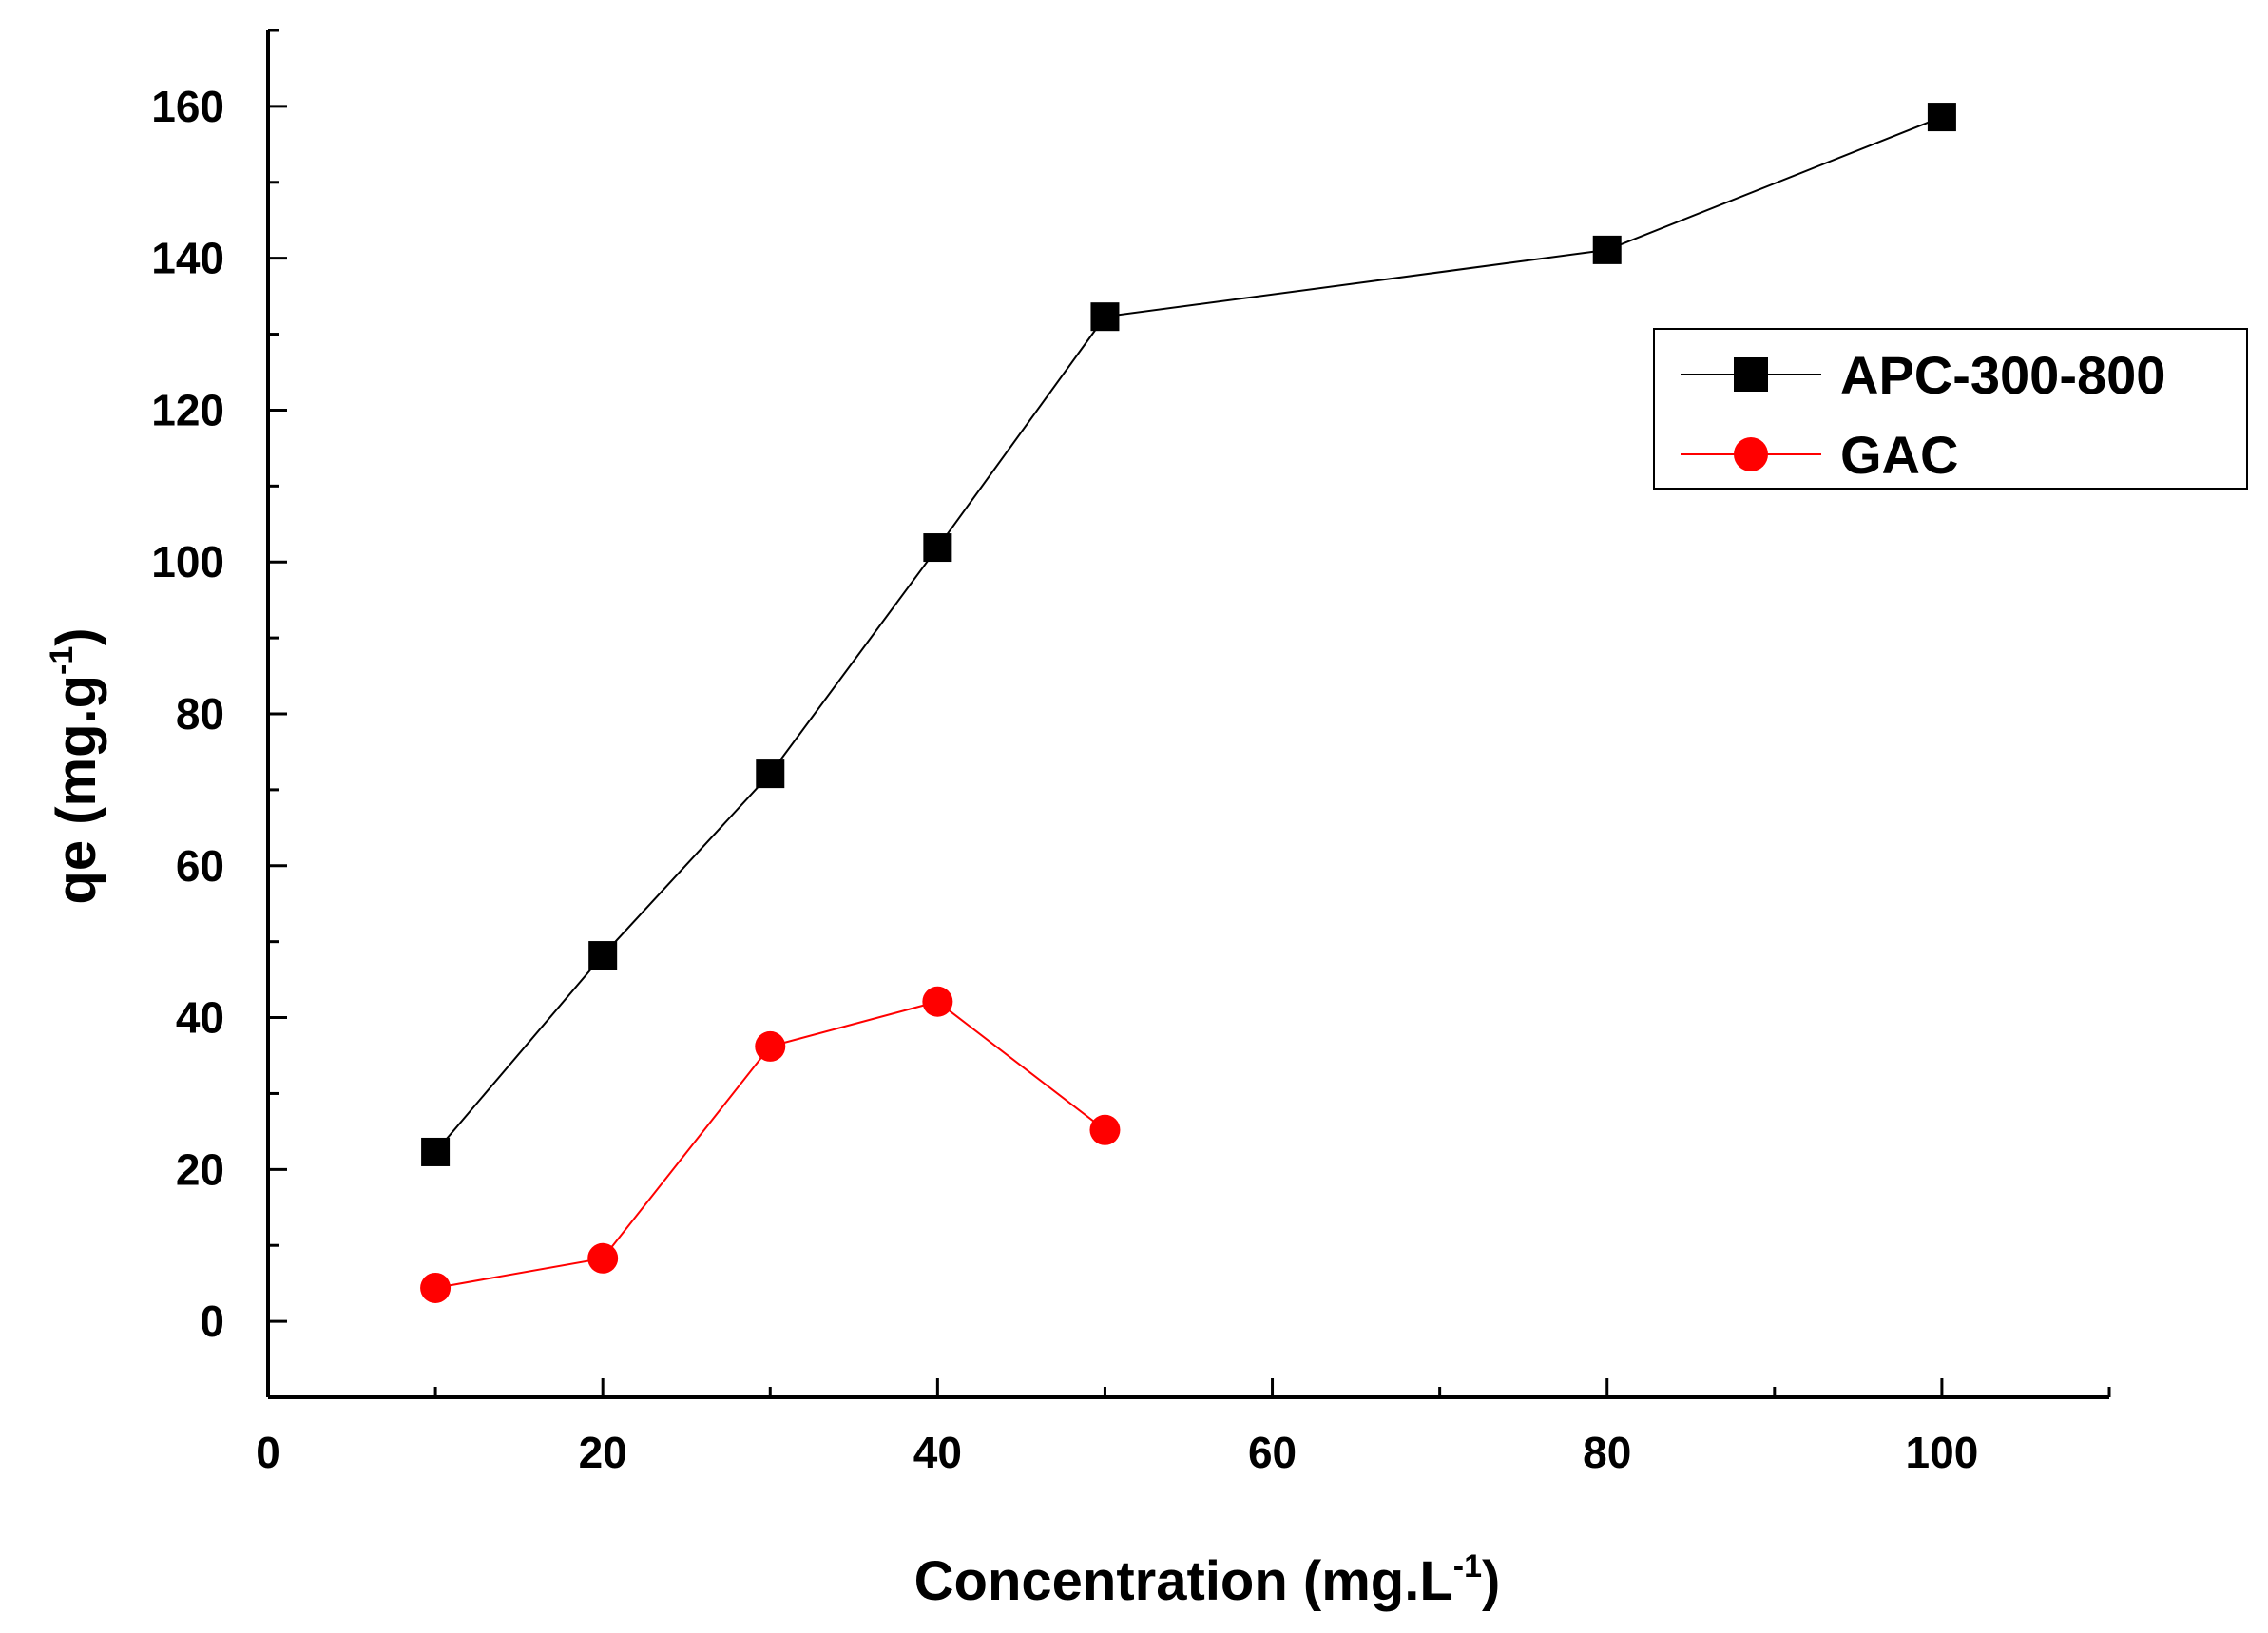  Describe the element at coordinates (200, 866) in the screenshot. I see `y-tick-label: 60` at that location.